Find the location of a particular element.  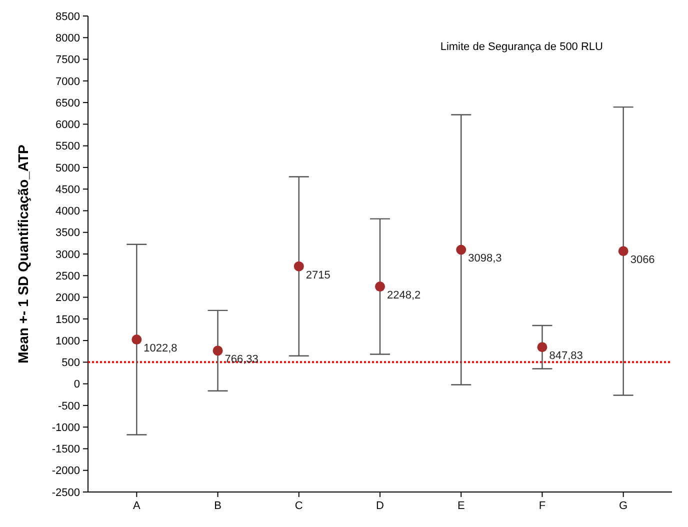

y-tick-label: 3000 is located at coordinates (68, 254).